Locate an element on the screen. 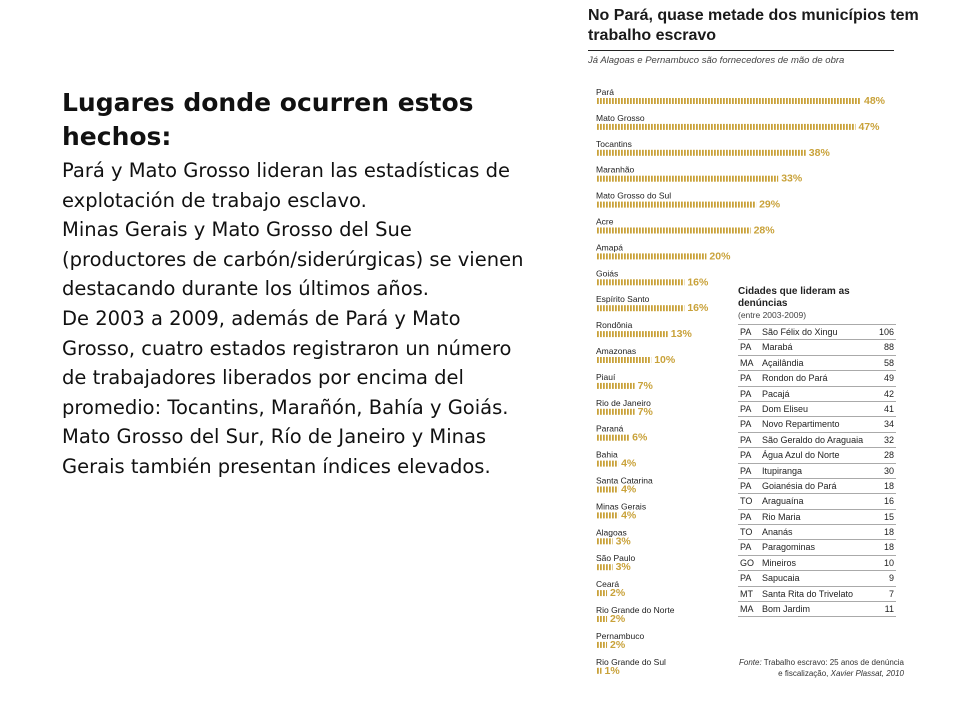 This screenshot has height=720, width=960. table-row: PA São Geraldo do Araguaia 32 is located at coordinates (817, 439).